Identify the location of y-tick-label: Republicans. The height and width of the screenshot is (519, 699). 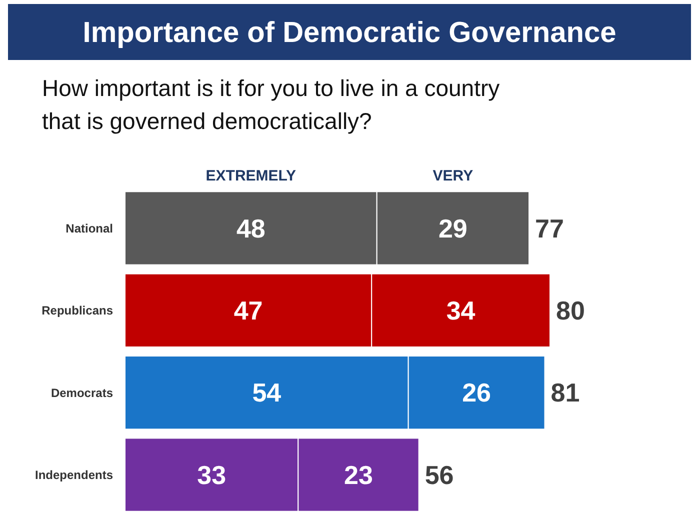
(78, 311).